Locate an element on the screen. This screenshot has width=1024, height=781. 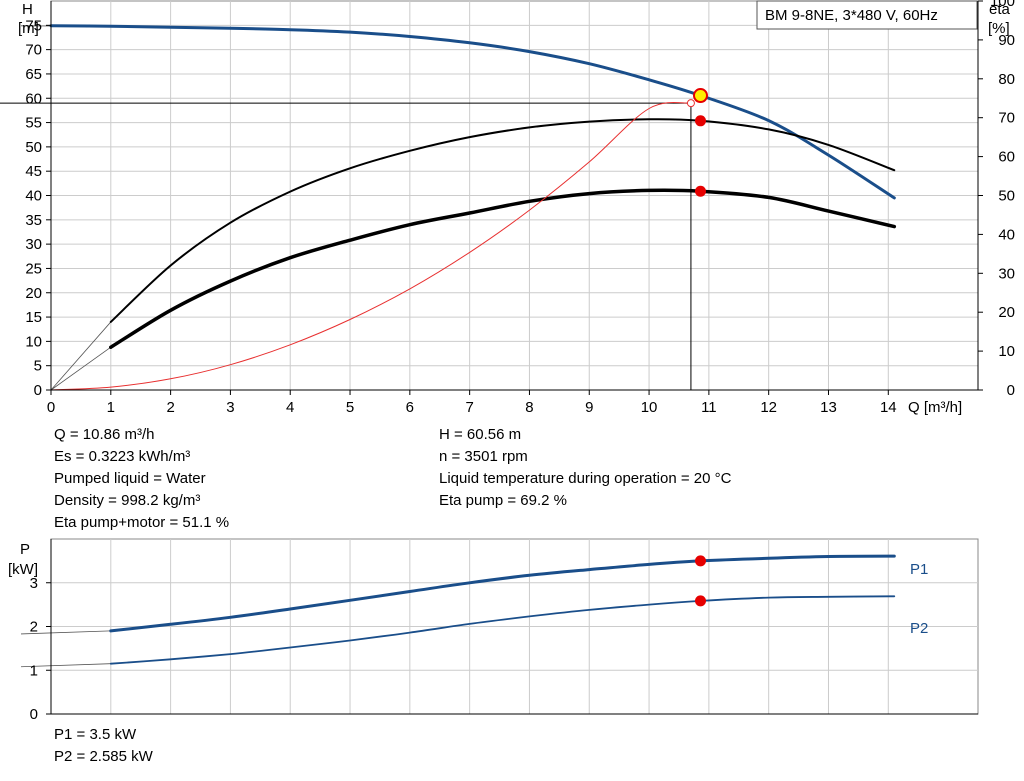
info-eta-pump-motor: Eta pump+motor = 51.1 % is located at coordinates (142, 522).